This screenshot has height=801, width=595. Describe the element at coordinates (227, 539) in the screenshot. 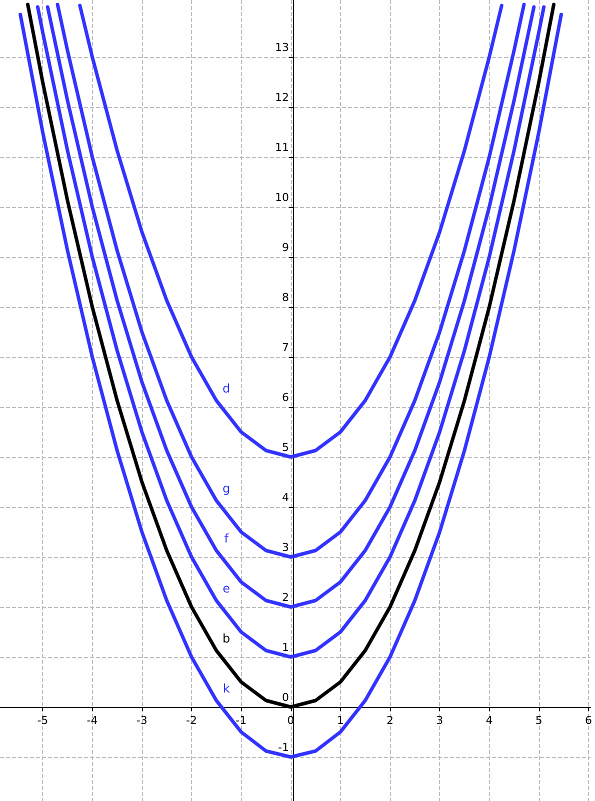

I see `series-label: f` at that location.